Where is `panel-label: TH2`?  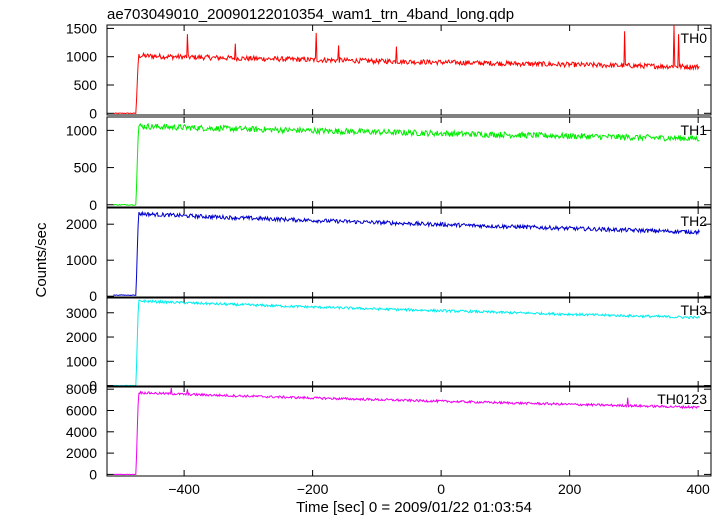
panel-label: TH2 is located at coordinates (694, 221).